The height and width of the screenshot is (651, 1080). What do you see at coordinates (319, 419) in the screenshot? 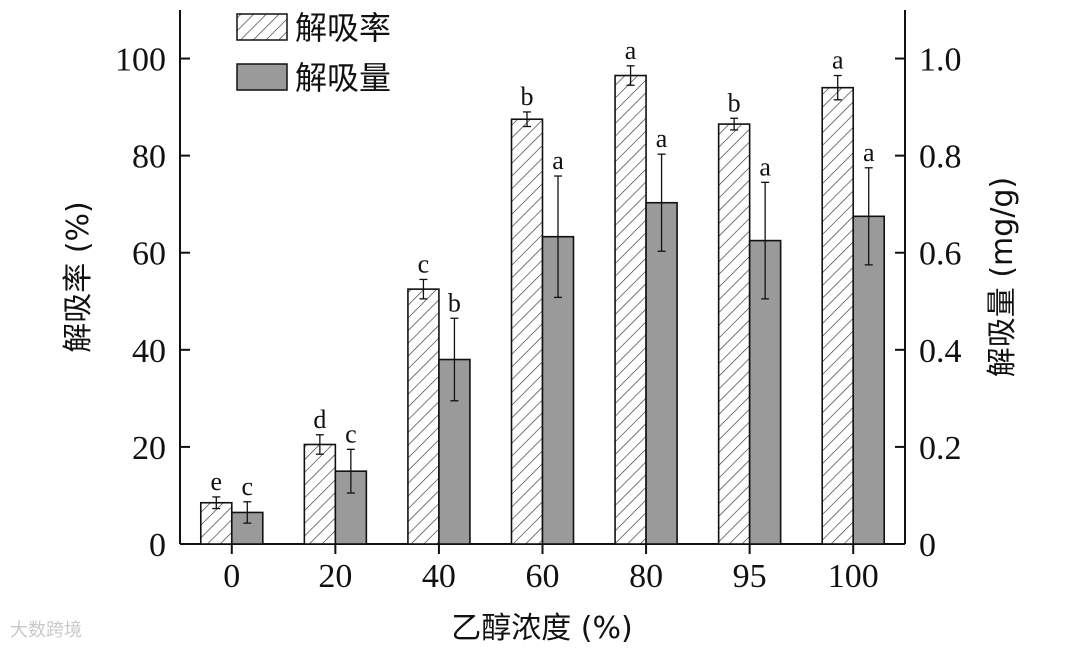
I see `significance-label: d` at bounding box center [319, 419].